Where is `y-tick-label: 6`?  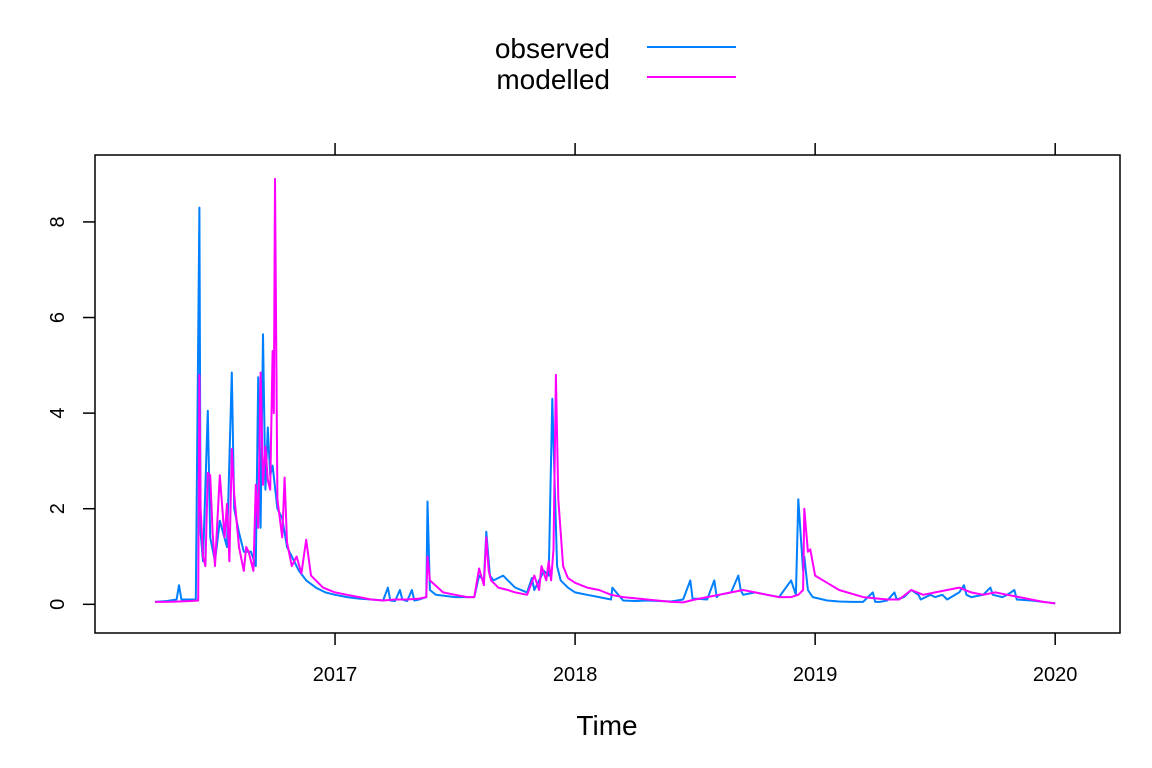
y-tick-label: 6 is located at coordinates (58, 317).